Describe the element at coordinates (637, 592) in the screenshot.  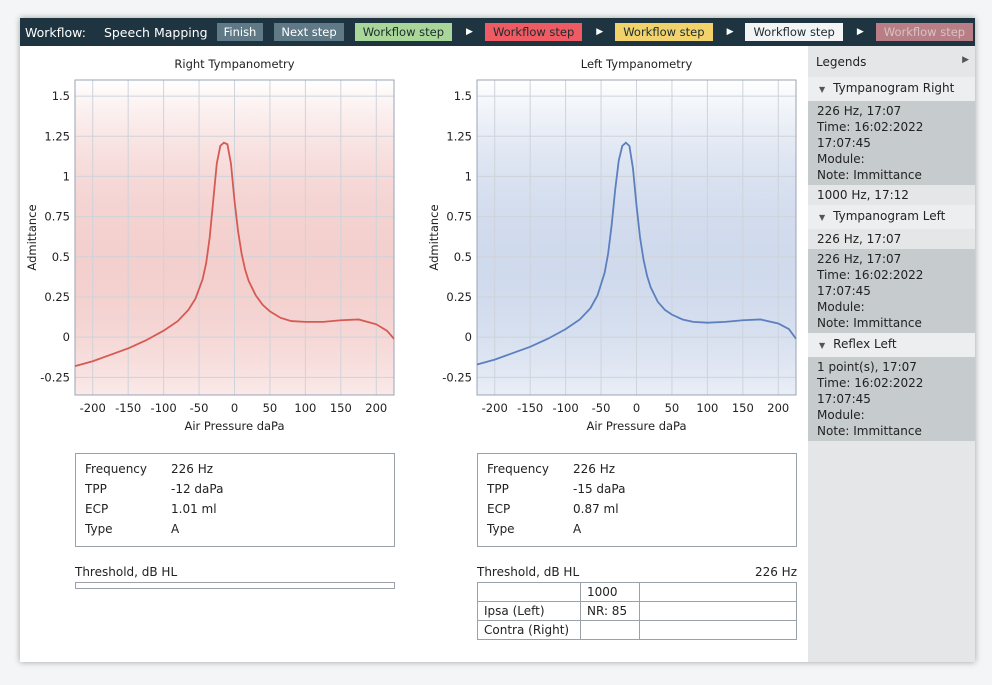
I see `threshold-row: 1000` at that location.